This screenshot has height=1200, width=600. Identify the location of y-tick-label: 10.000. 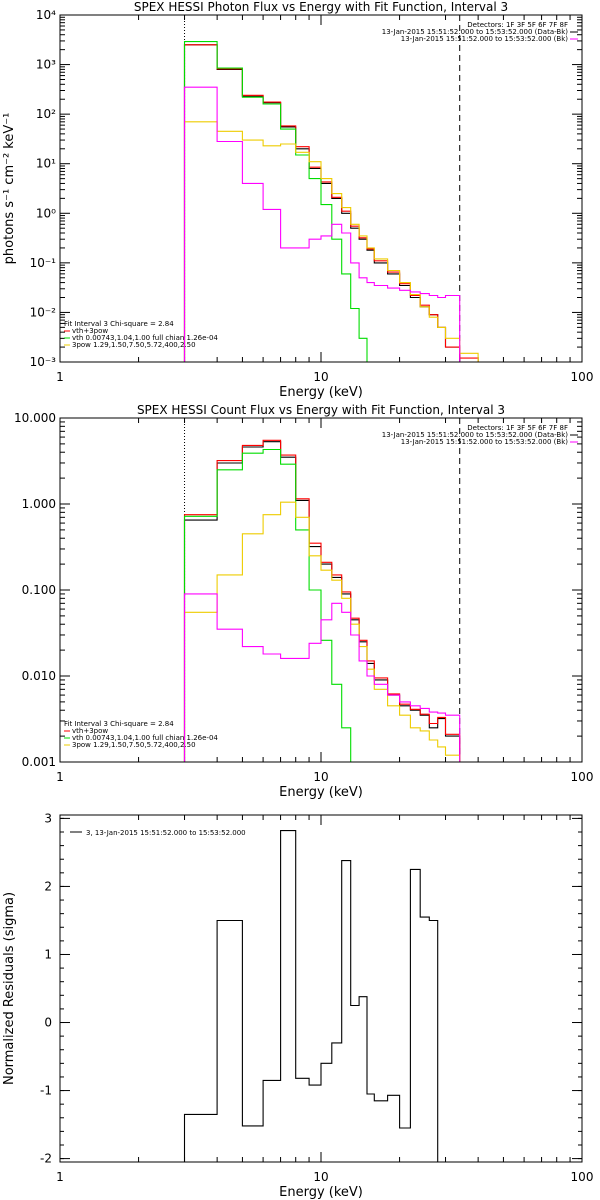
(35, 418).